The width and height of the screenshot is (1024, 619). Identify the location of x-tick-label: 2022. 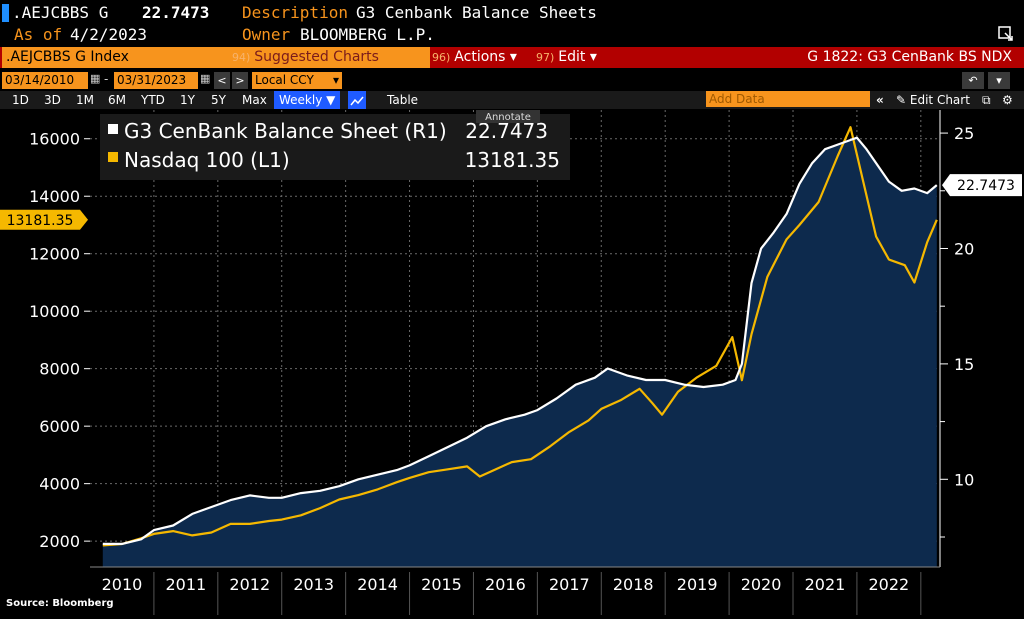
(889, 584).